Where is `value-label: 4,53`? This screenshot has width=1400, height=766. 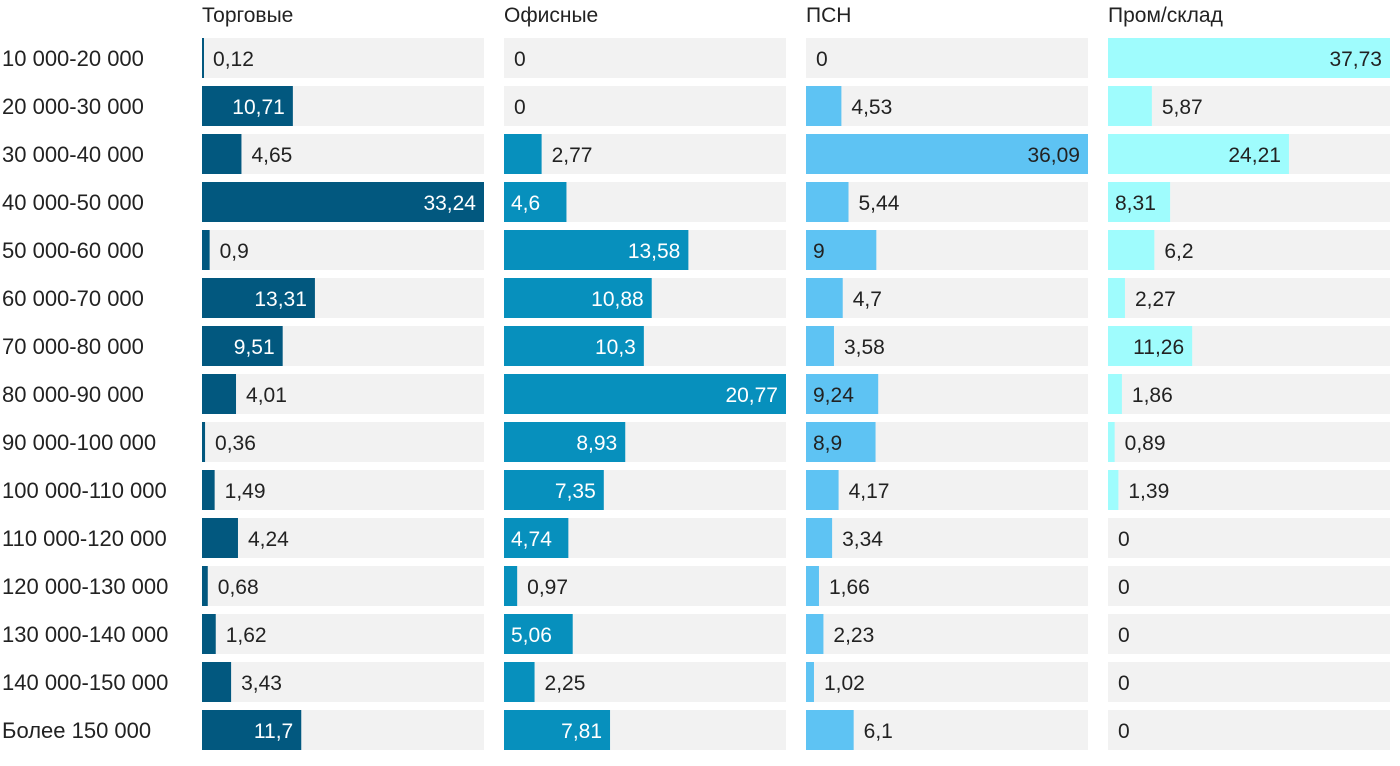
value-label: 4,53 is located at coordinates (871, 107).